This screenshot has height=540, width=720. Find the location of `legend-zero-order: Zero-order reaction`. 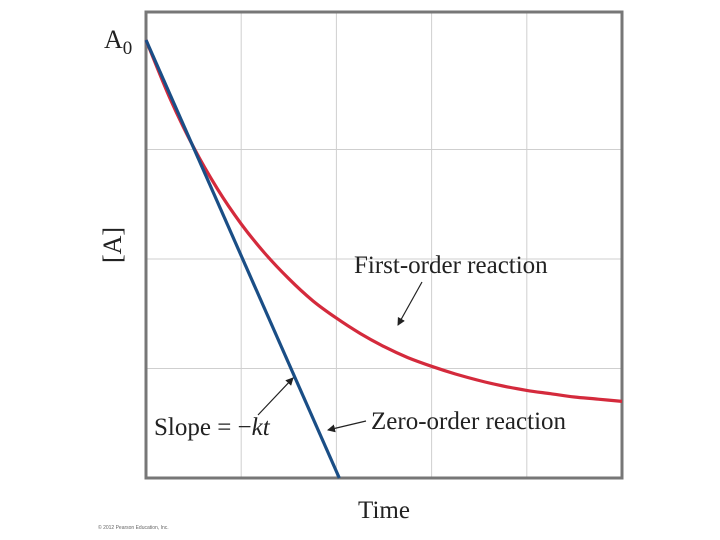

legend-zero-order: Zero-order reaction is located at coordinates (469, 421).